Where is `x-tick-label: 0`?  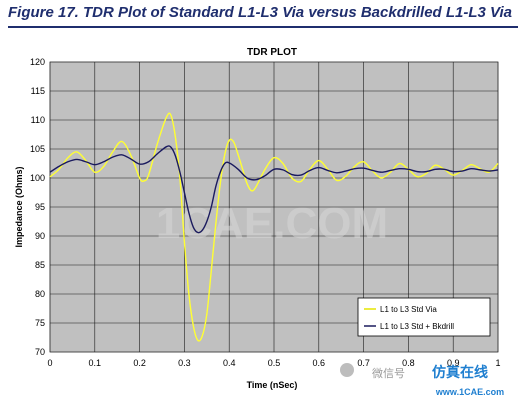 x-tick-label: 0 is located at coordinates (49, 363).